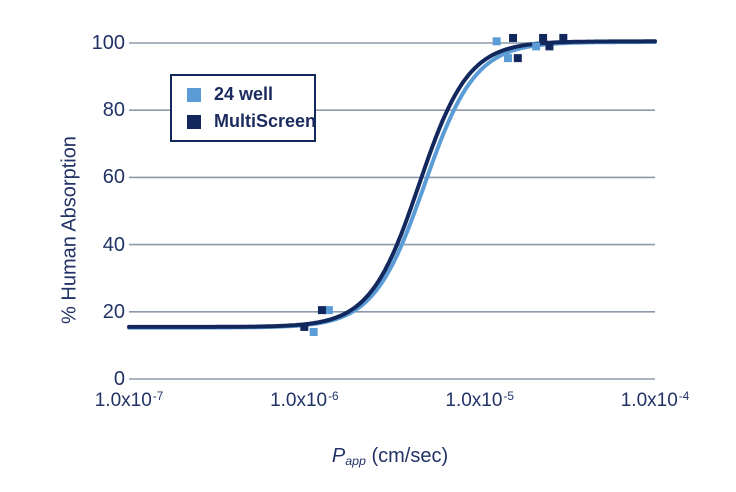  I want to click on x-tick-exponent: -7, so click(158, 397).